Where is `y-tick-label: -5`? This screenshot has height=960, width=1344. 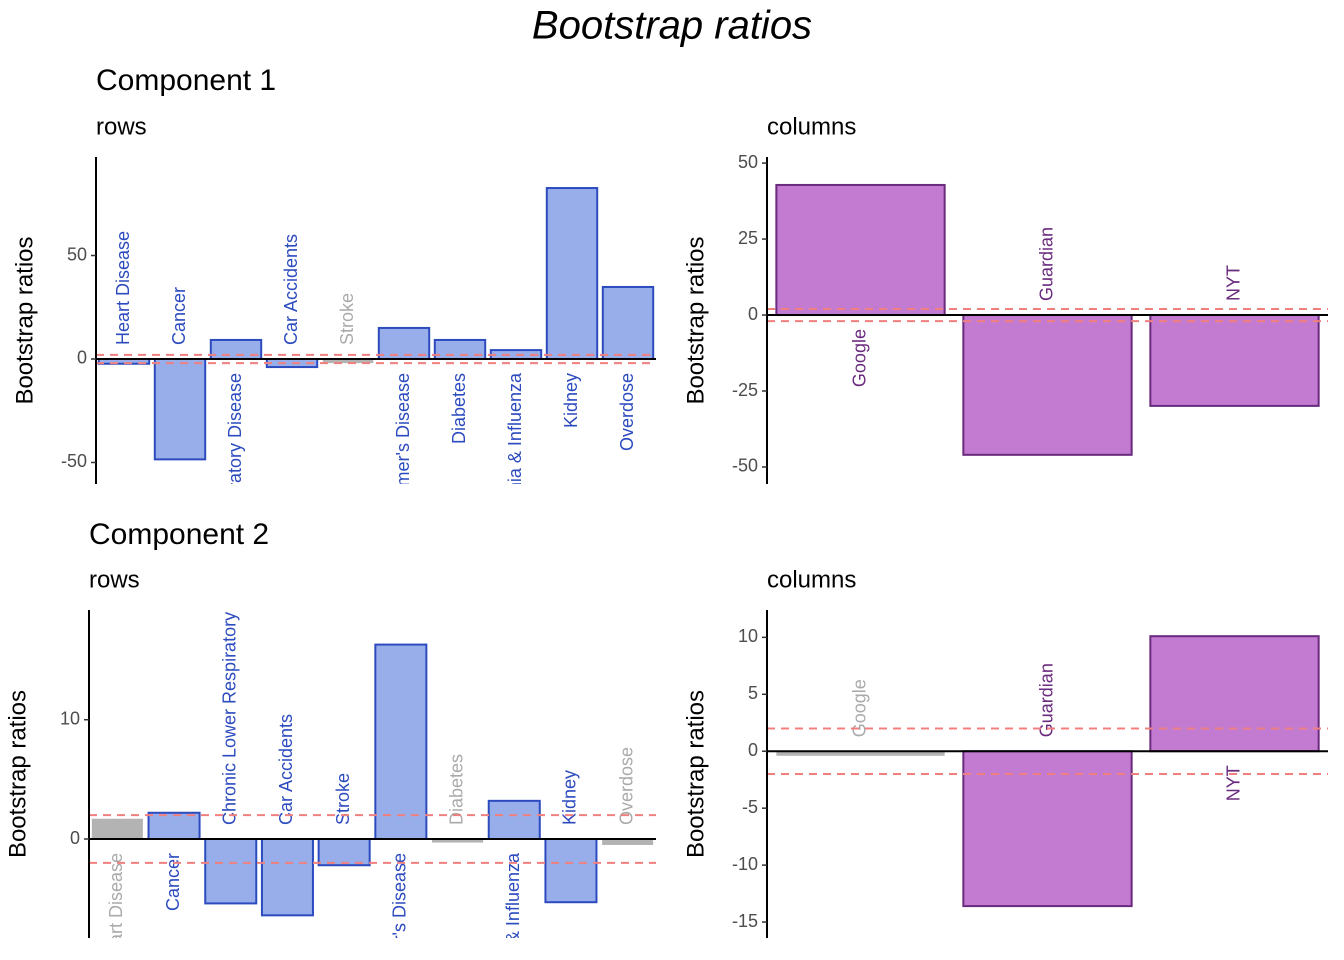
y-tick-label: -5 is located at coordinates (750, 807).